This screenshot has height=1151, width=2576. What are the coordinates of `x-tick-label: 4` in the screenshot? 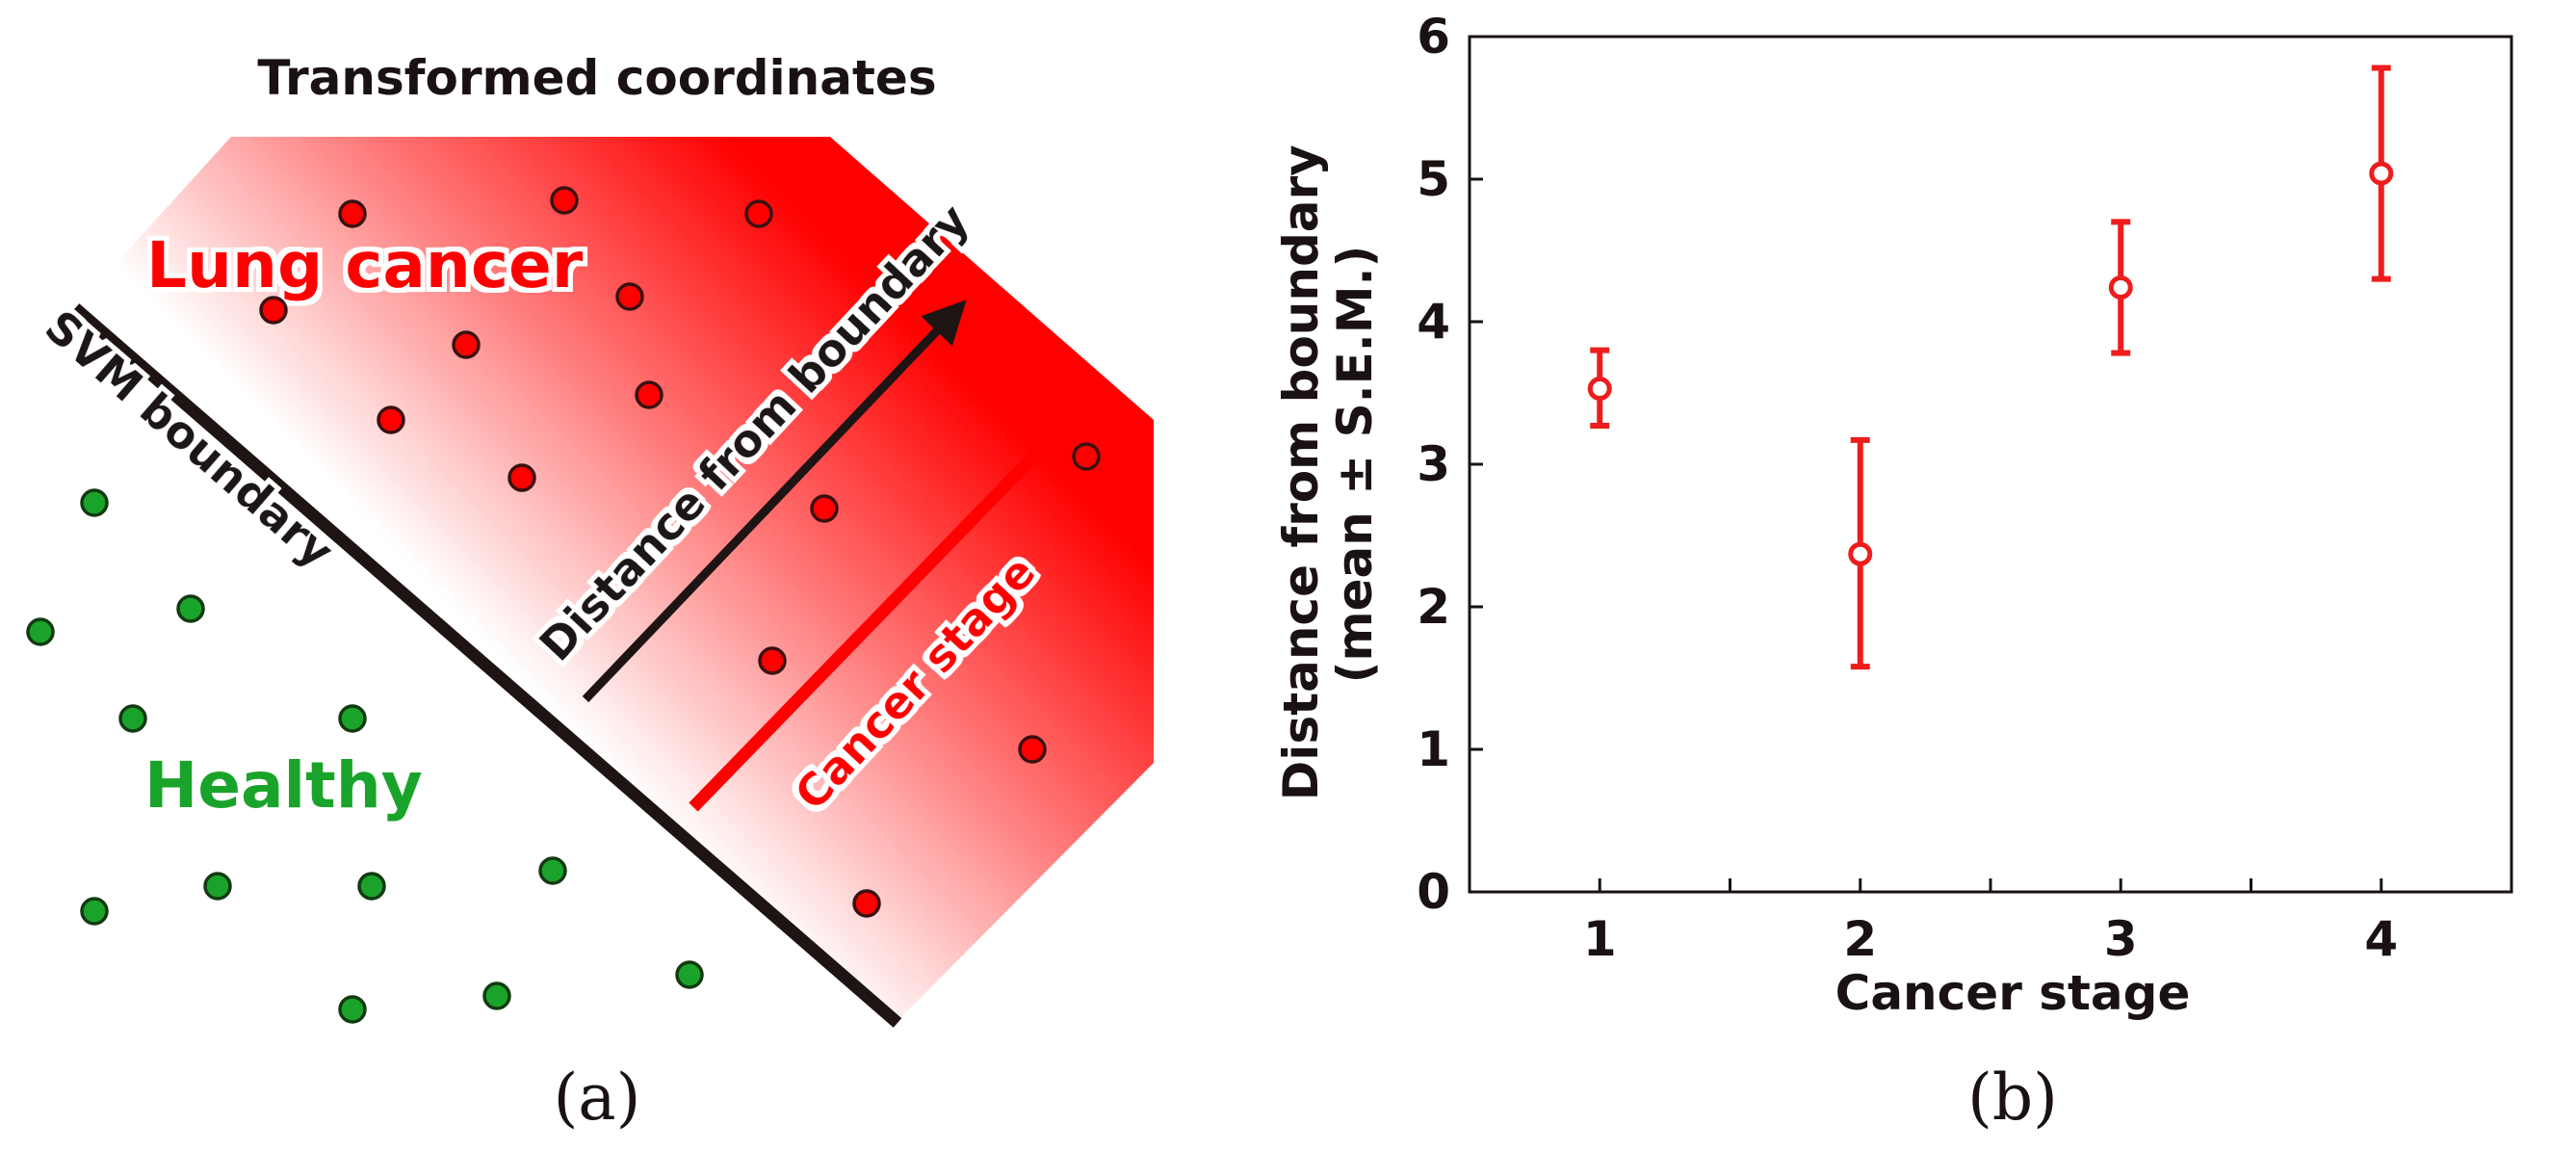 It's located at (2381, 939).